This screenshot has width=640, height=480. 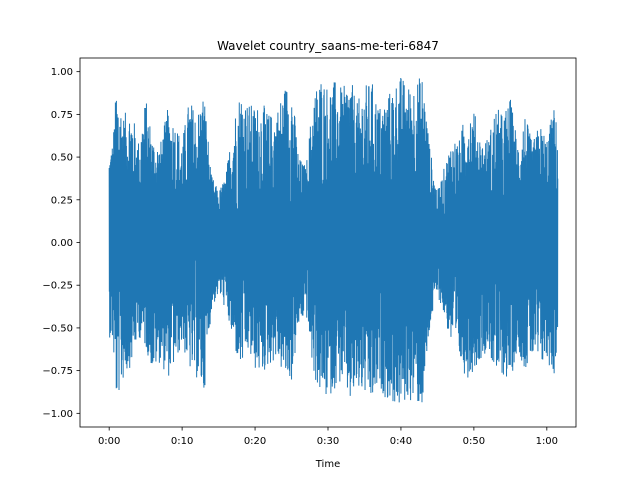 What do you see at coordinates (328, 46) in the screenshot?
I see `chart-title: Wavelet country_saans-me-teri-6847` at bounding box center [328, 46].